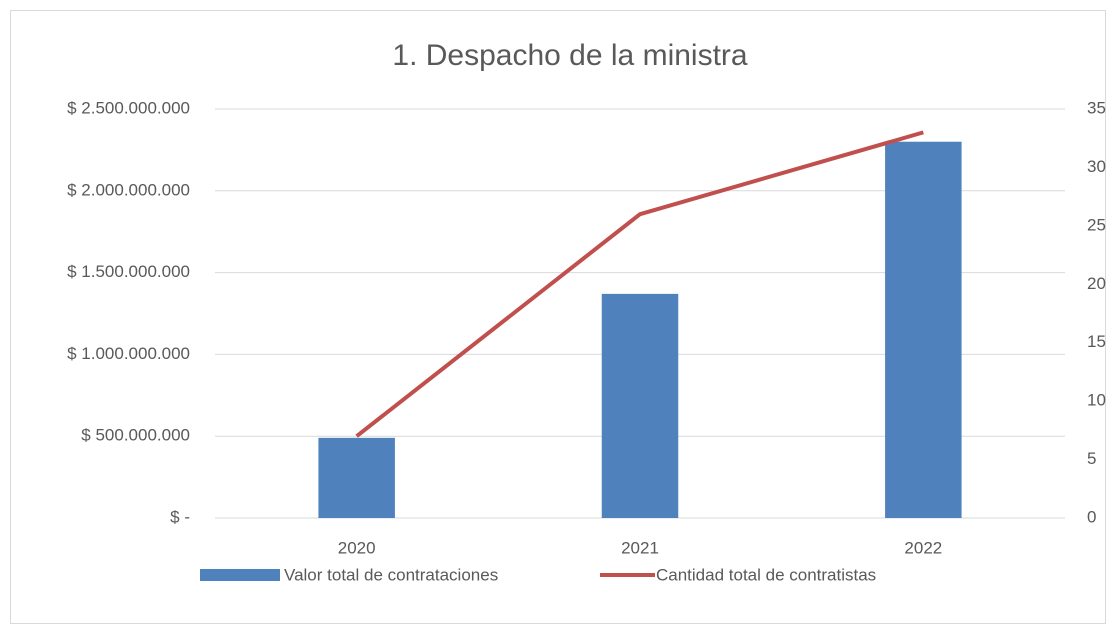 This screenshot has width=1116, height=635. Describe the element at coordinates (569, 55) in the screenshot. I see `chart-title: 1. Despacho de la ministra` at that location.